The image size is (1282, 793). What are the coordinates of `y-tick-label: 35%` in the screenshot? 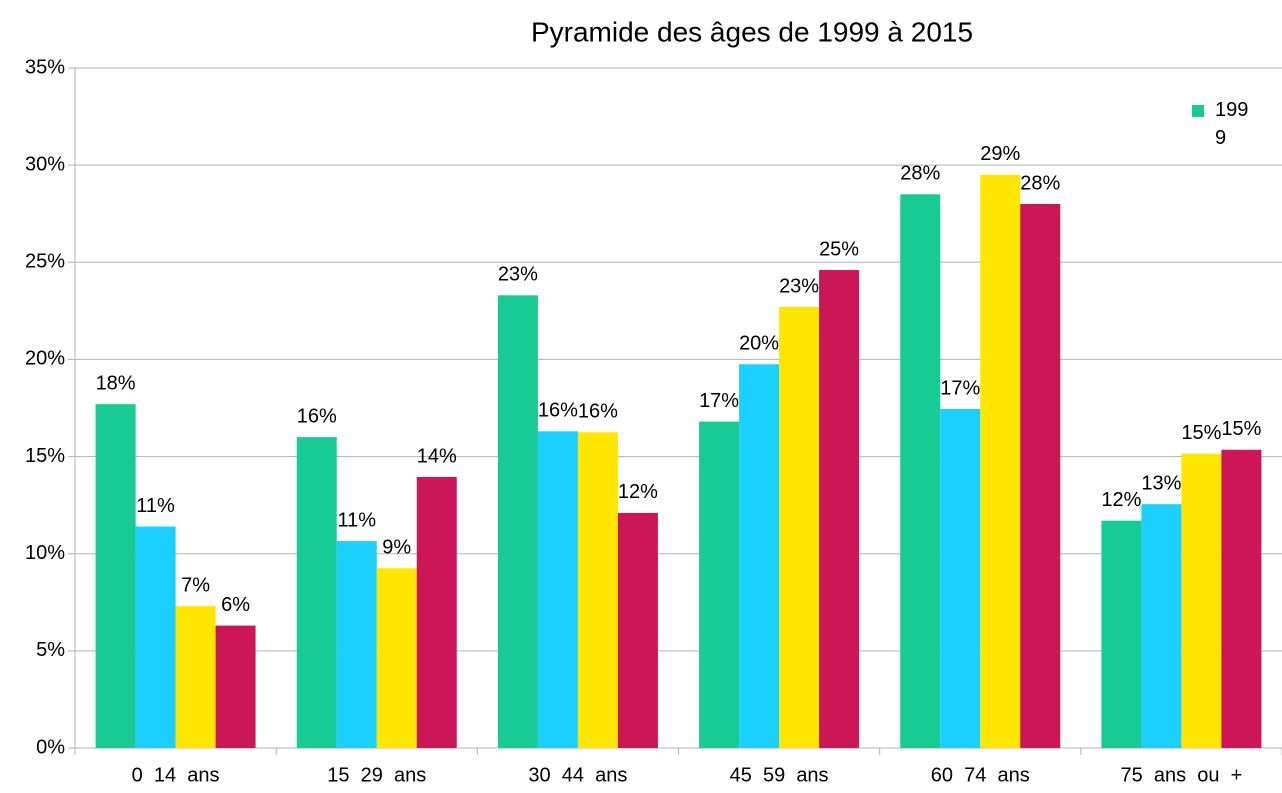 It's located at (45, 67).